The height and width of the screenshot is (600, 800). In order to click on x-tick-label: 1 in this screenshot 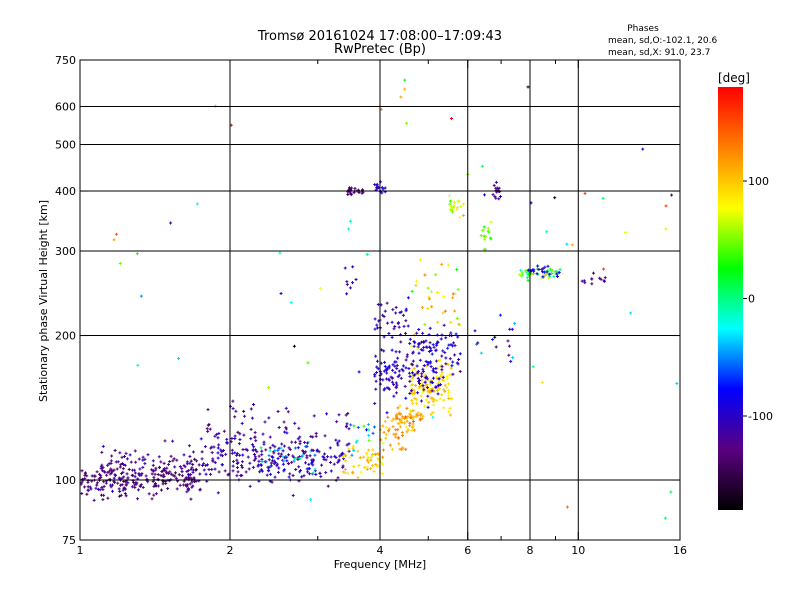, I will do `click(80, 550)`.